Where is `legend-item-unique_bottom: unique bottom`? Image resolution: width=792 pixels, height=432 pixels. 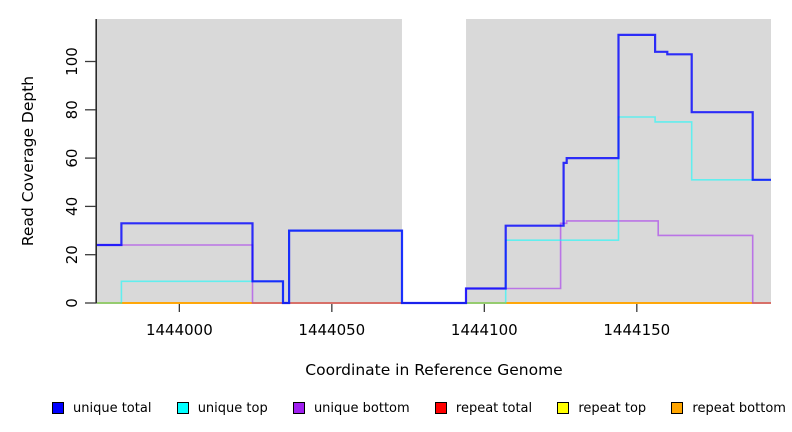 legend-item-unique_bottom: unique bottom is located at coordinates (351, 408).